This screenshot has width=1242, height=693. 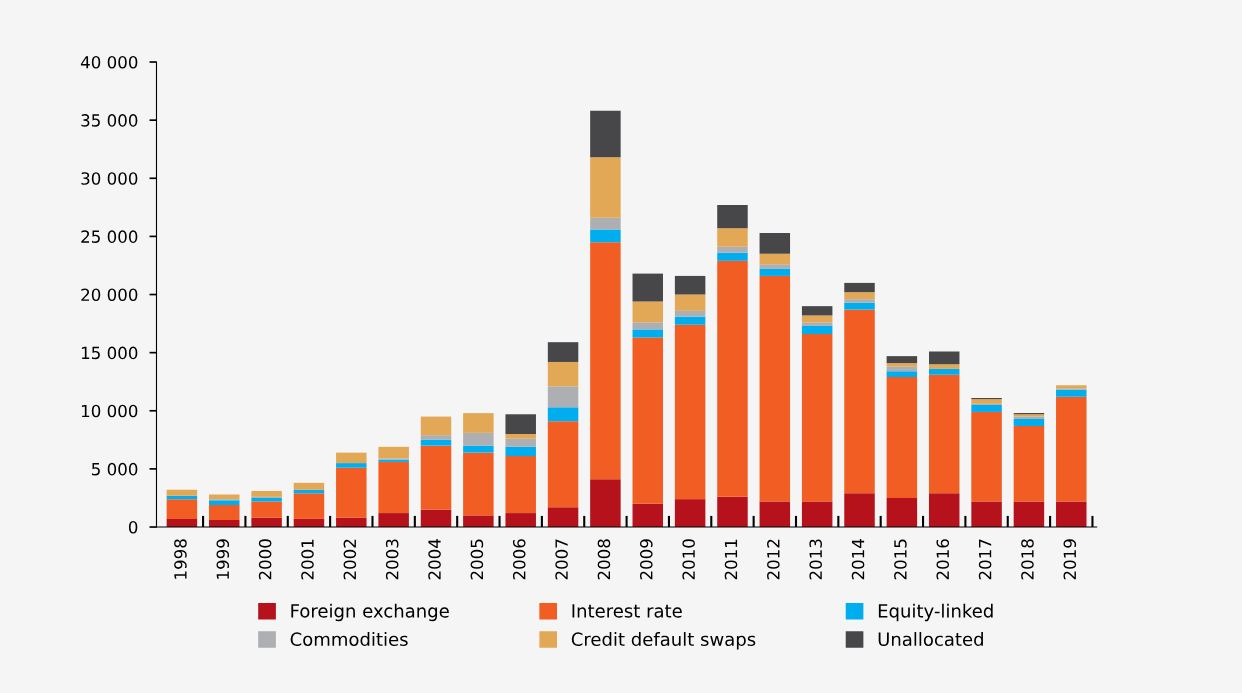 I want to click on x-tick-label: 2003, so click(x=392, y=559).